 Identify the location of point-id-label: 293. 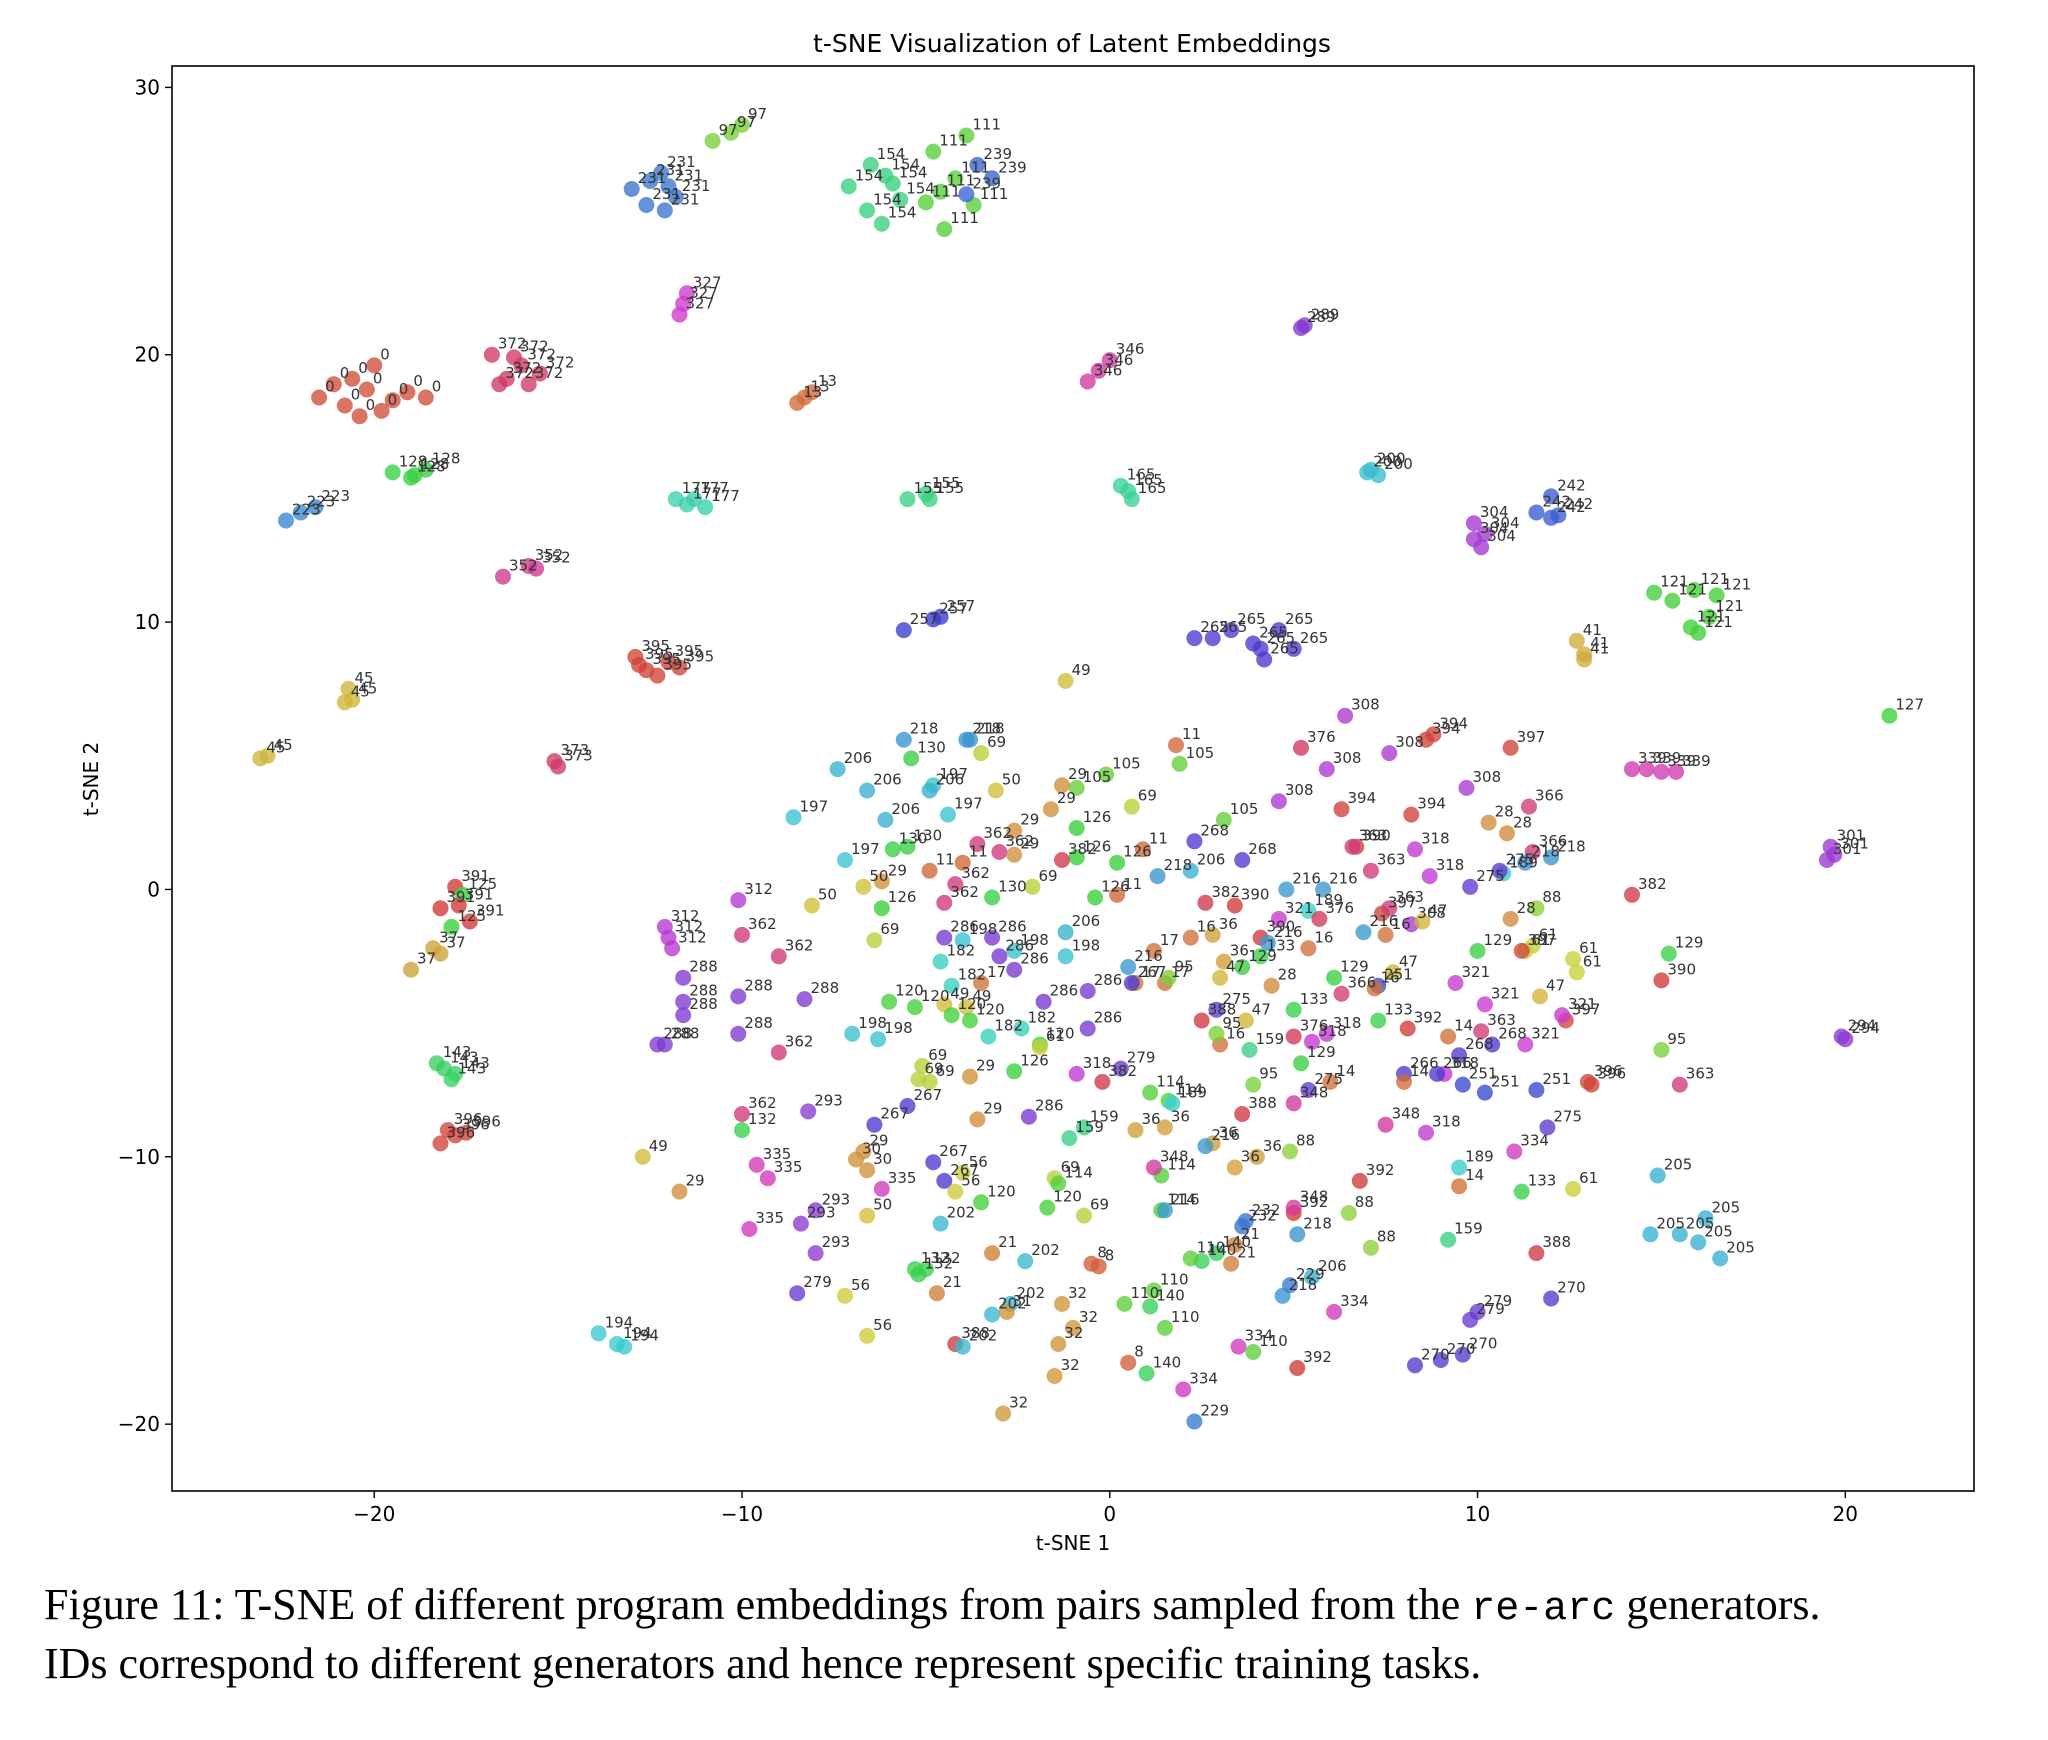
(836, 1242).